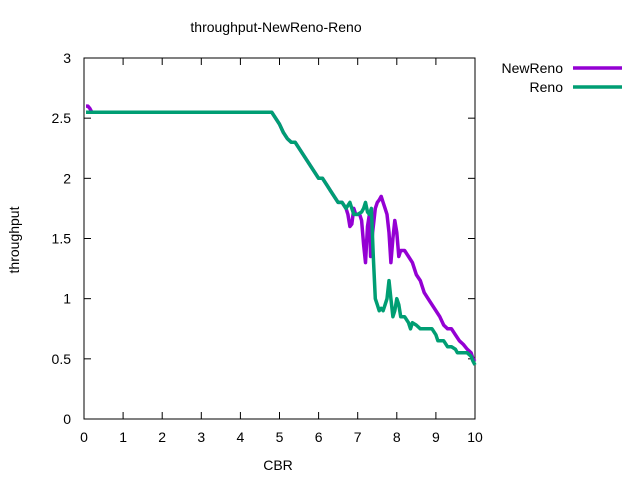 Image resolution: width=640 pixels, height=480 pixels. I want to click on y-tick-label: 0, so click(67, 419).